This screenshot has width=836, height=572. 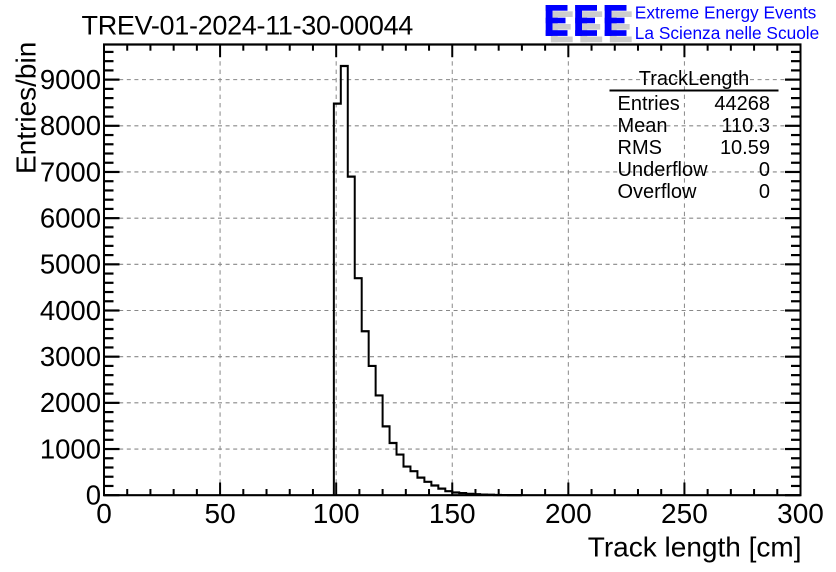 I want to click on svg-text: 2000, so click(x=70, y=402).